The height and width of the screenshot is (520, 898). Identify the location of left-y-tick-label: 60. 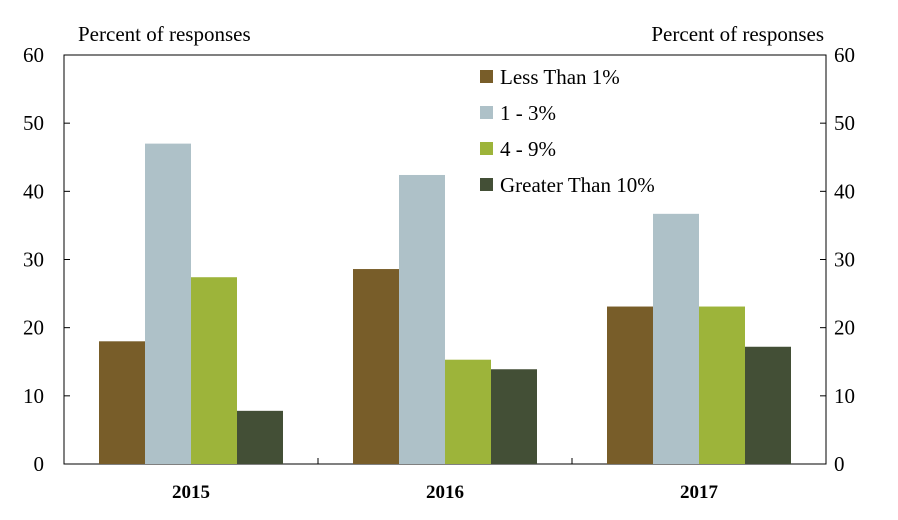
(33, 55).